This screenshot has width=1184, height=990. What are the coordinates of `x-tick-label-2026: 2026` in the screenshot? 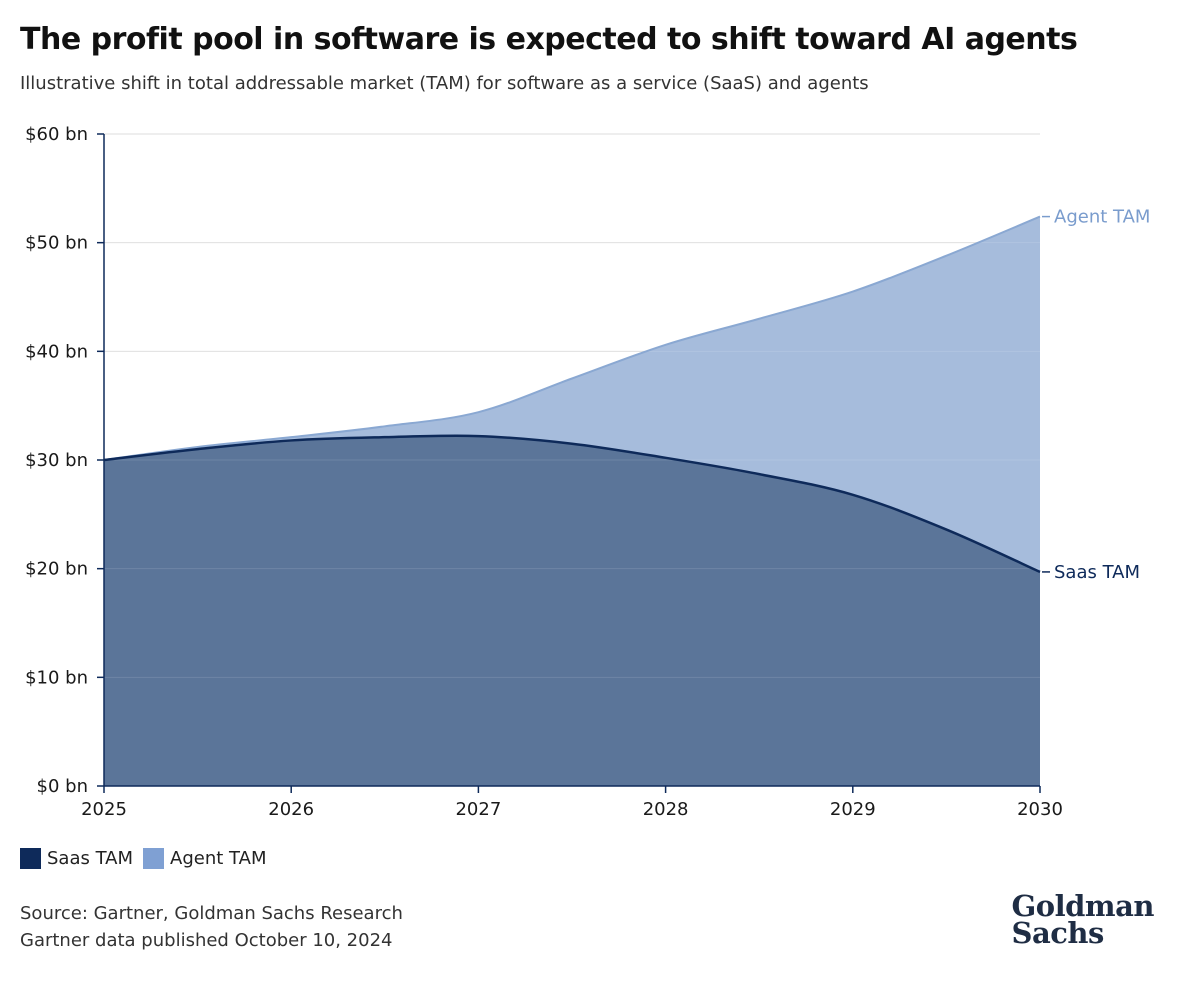 It's located at (291, 809).